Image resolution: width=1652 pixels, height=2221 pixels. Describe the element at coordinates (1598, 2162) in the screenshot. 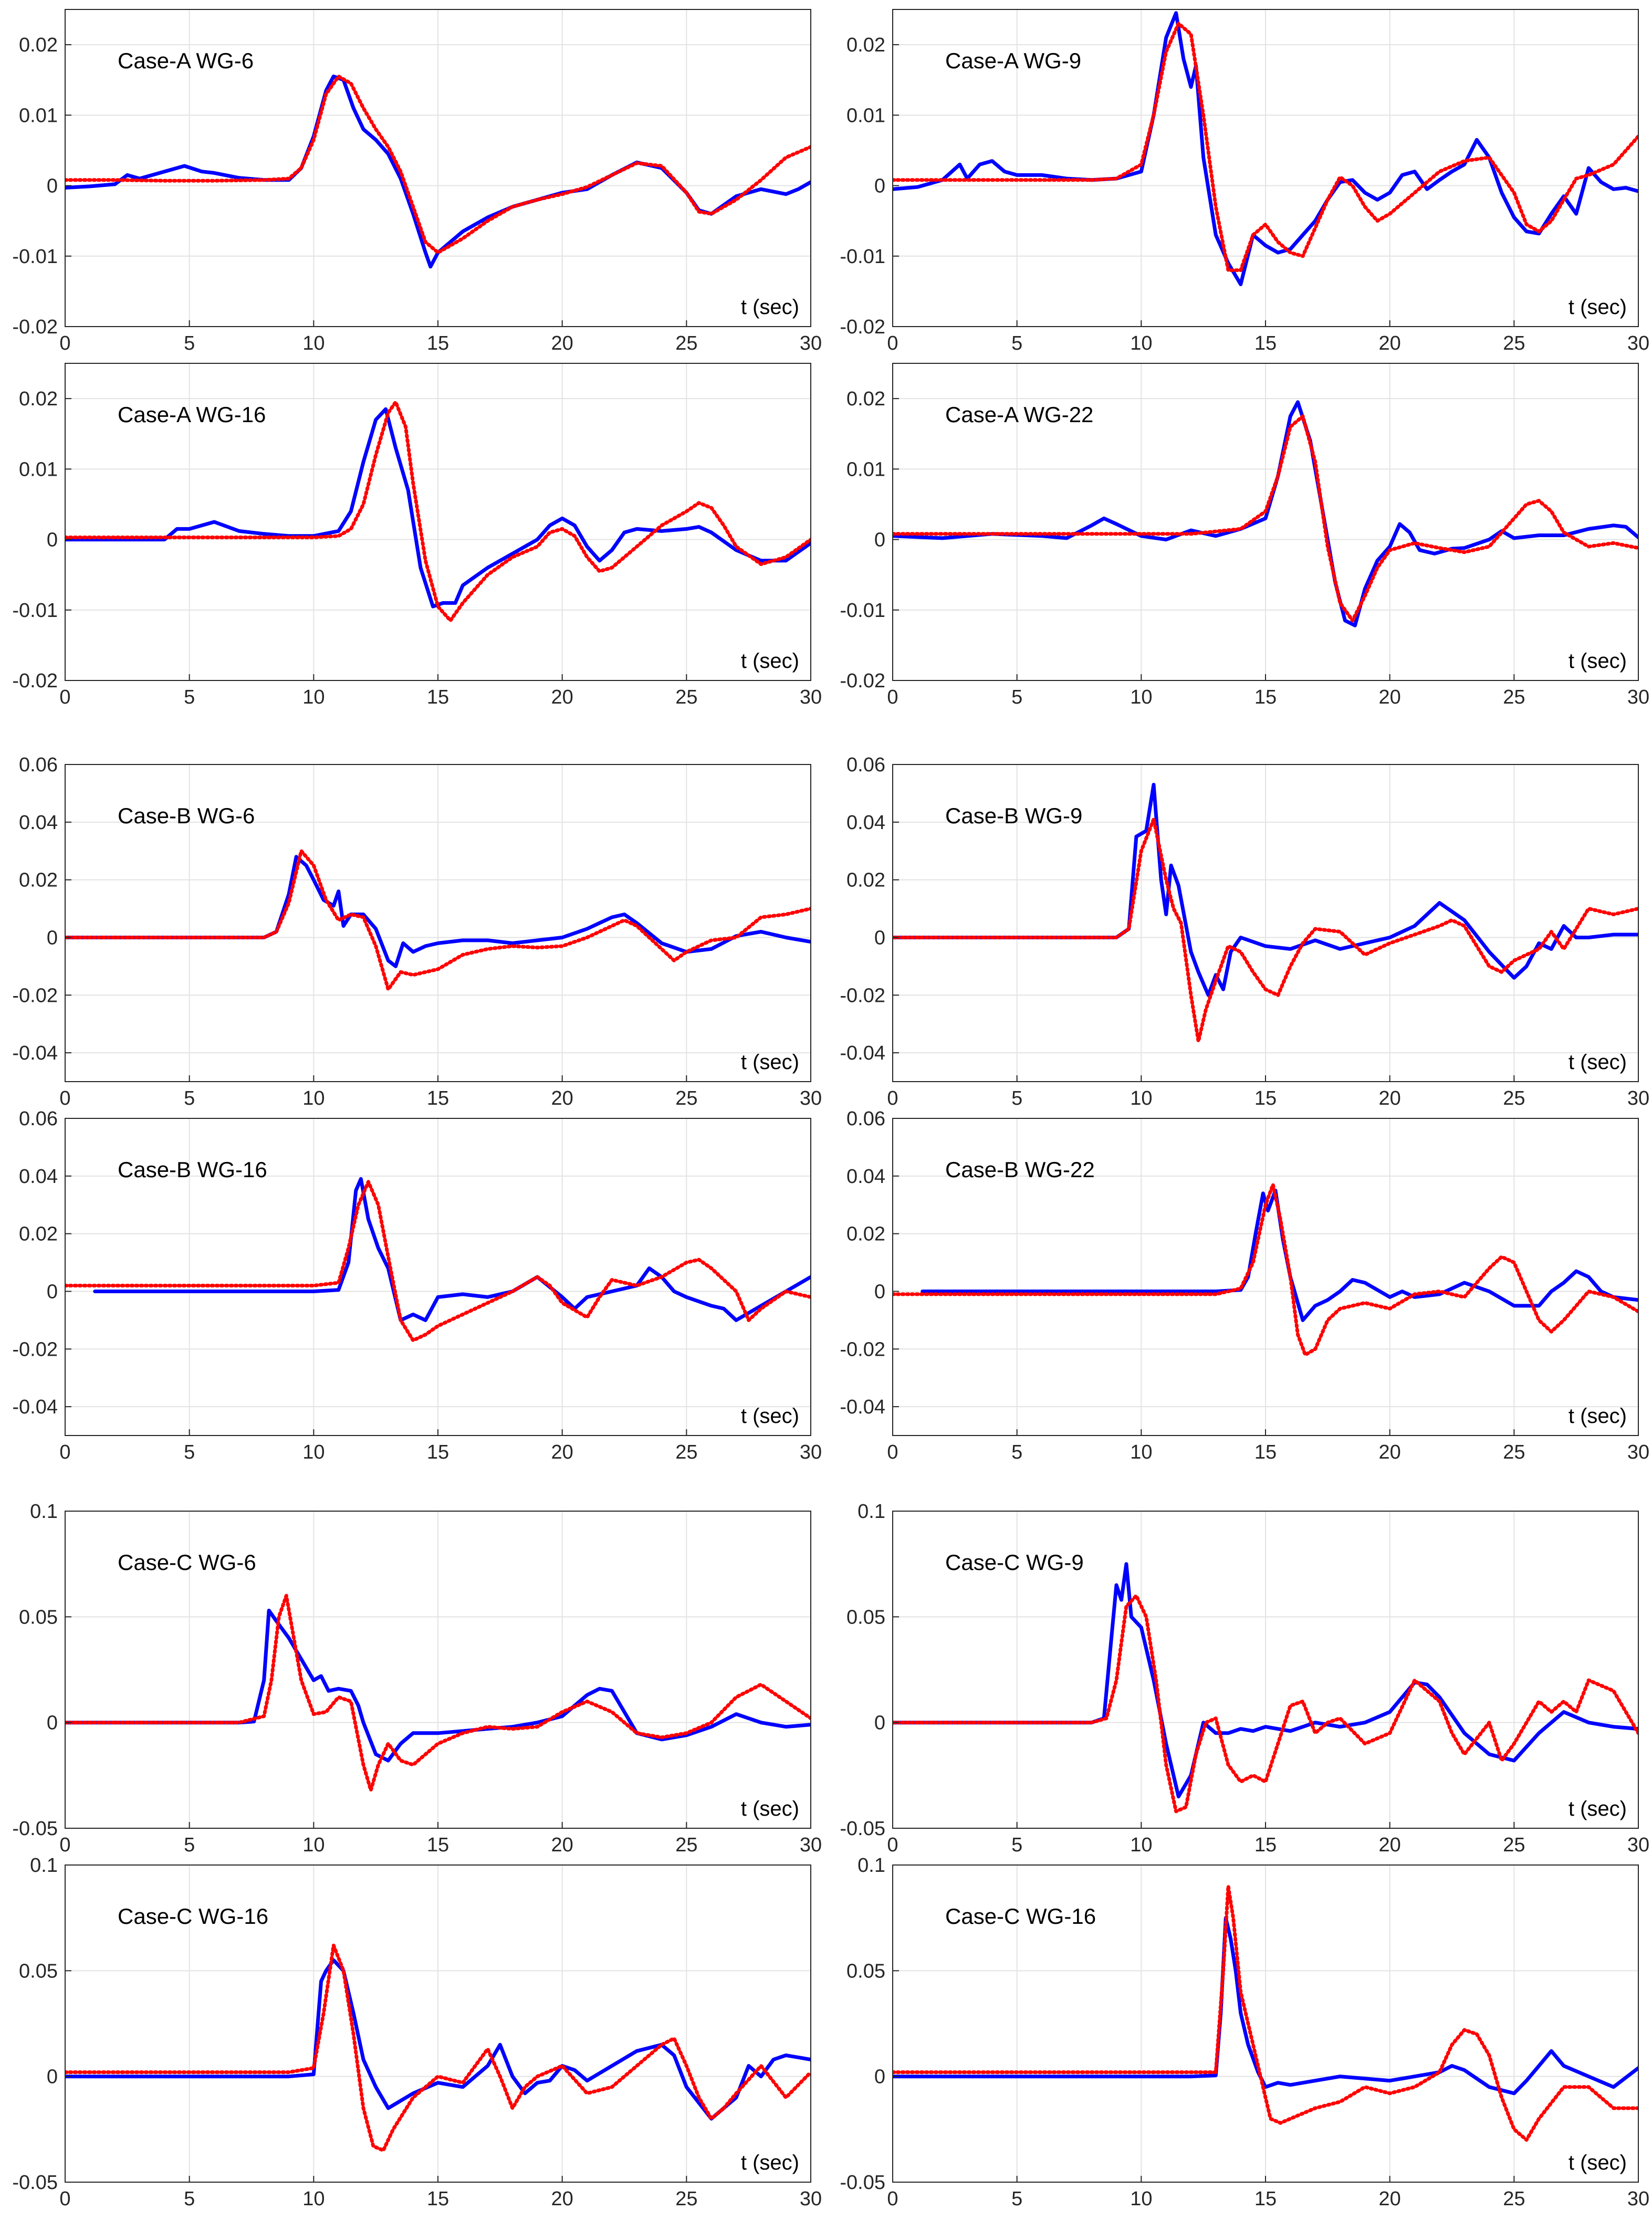

I see `panel-12-xlabel: t (sec)` at that location.